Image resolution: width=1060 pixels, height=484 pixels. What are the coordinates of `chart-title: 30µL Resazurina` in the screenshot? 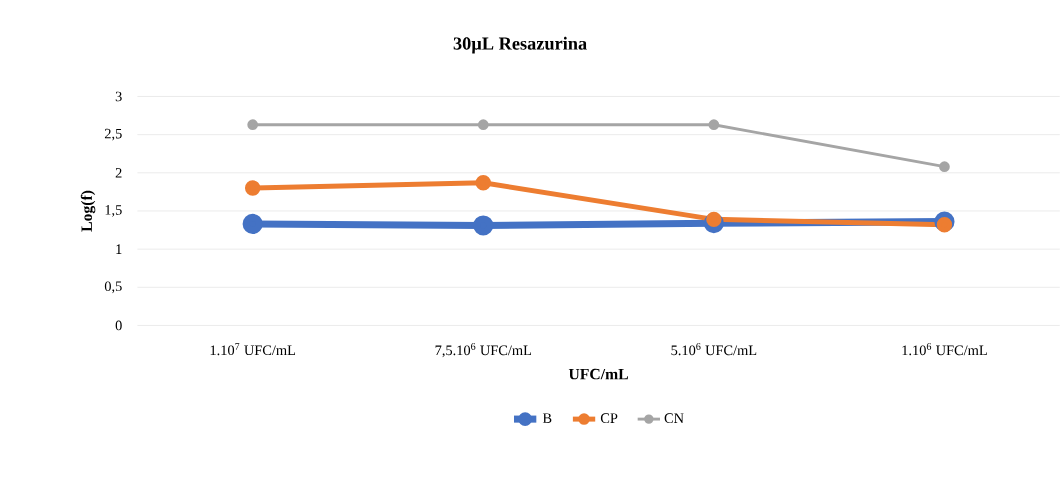 It's located at (520, 45).